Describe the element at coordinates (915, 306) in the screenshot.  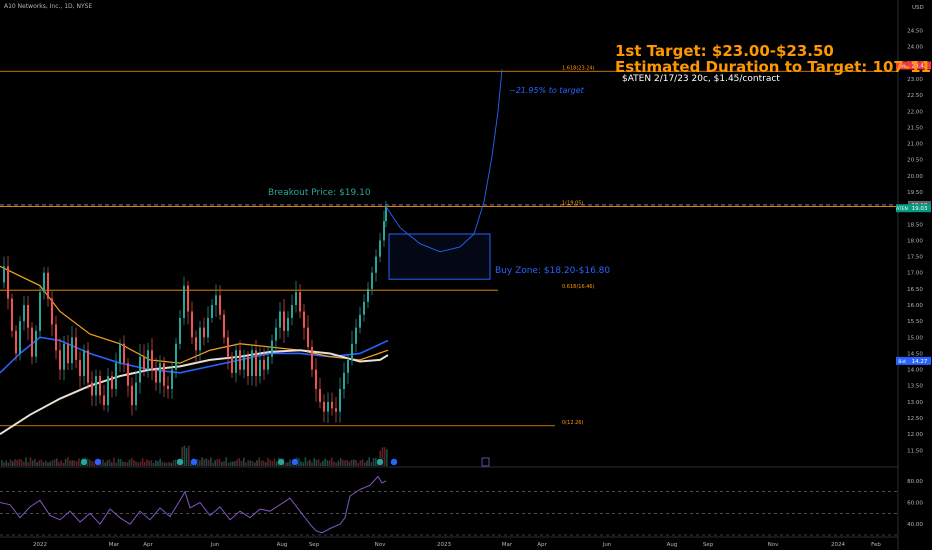
I see `y-tick-label: 16.00` at that location.